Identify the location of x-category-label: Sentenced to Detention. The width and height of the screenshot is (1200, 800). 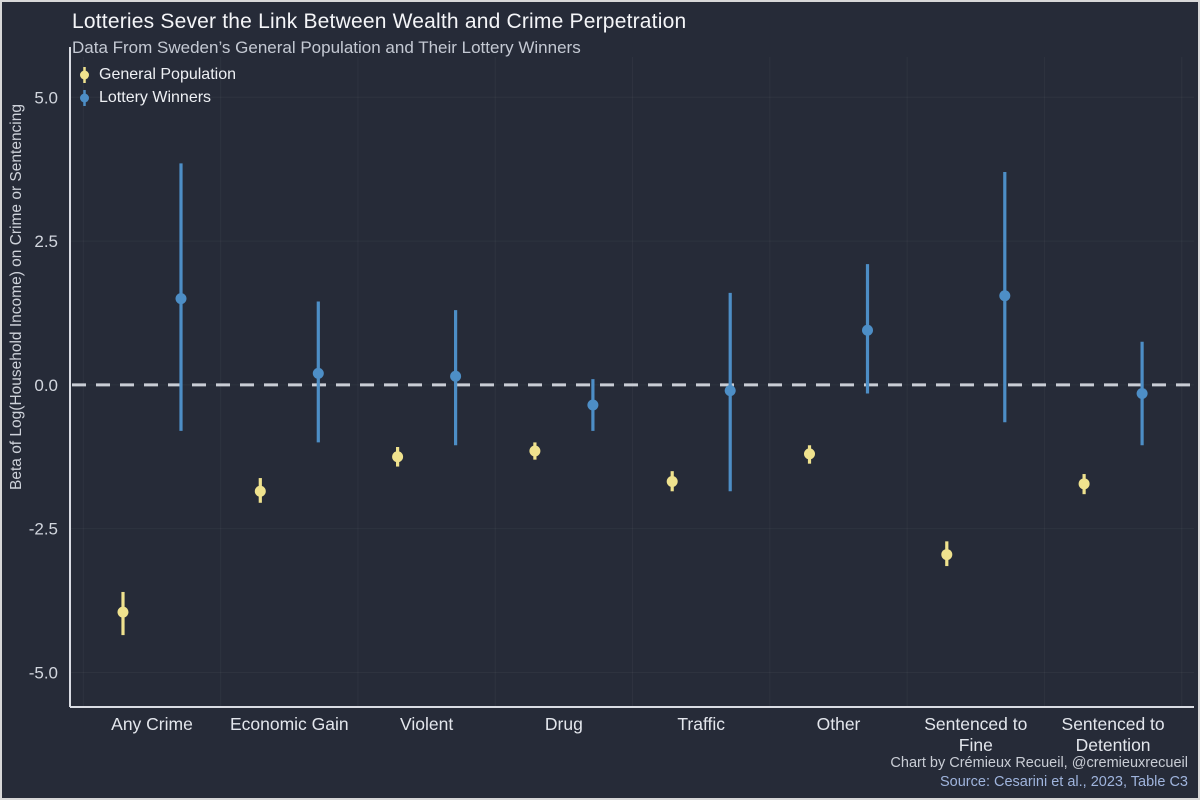
(1113, 734).